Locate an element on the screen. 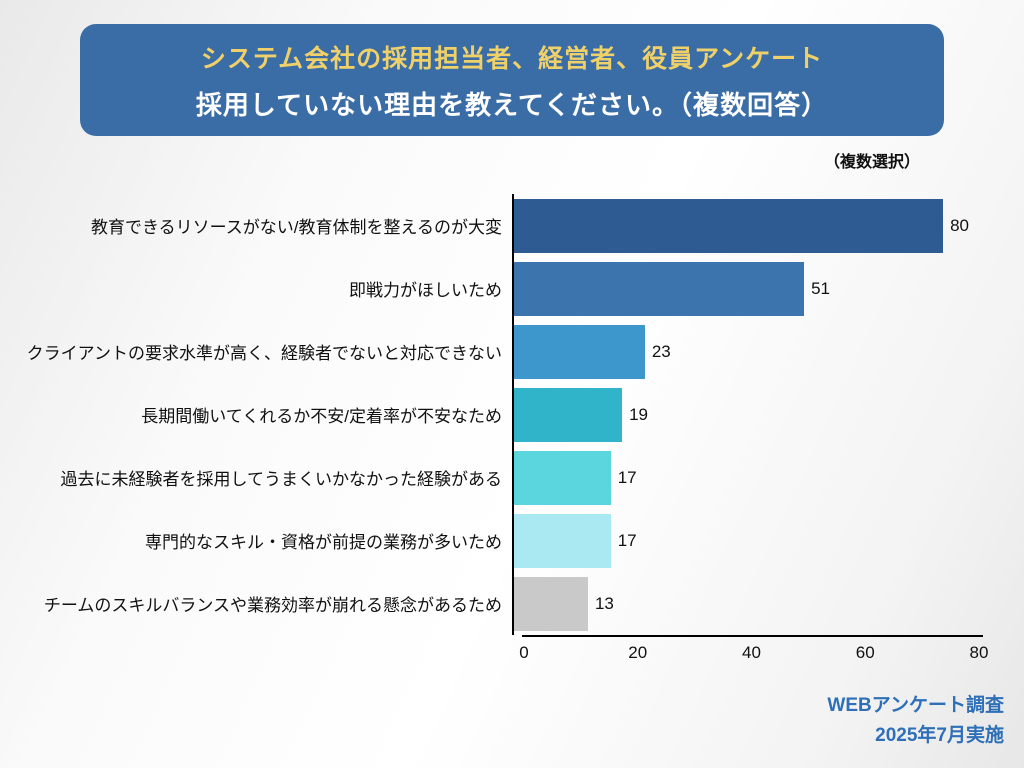 This screenshot has height=768, width=1024. bar-area: 80 is located at coordinates (740, 225).